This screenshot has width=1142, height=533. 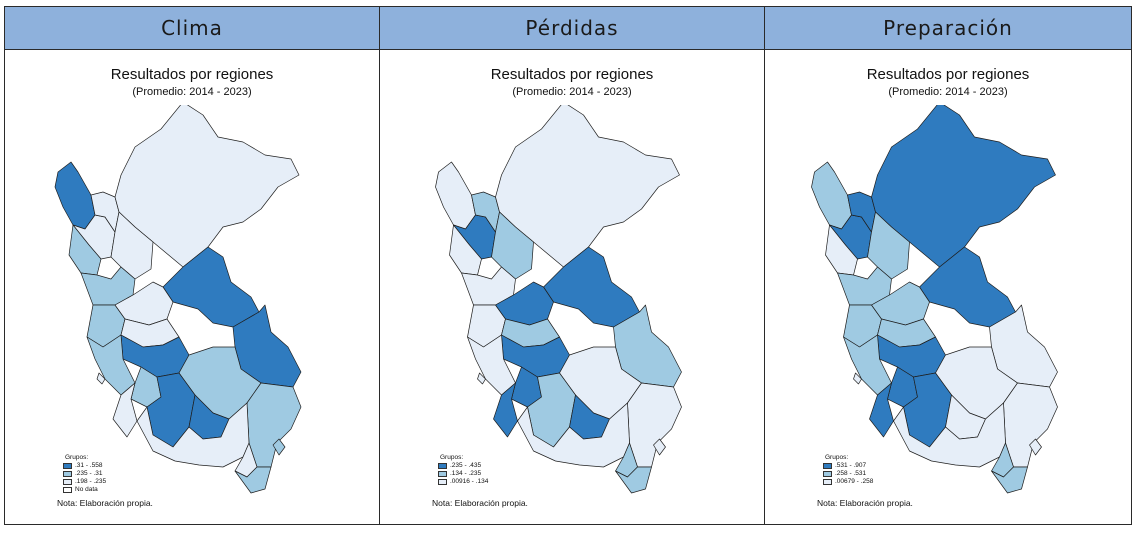 What do you see at coordinates (91, 481) in the screenshot?
I see `legend-label: .198 - .235` at bounding box center [91, 481].